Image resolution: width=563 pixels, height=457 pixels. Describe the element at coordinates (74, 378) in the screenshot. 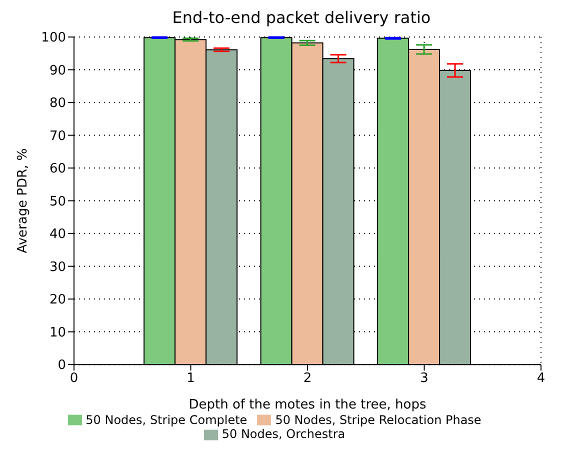

I see `x-tick-label: 0` at that location.